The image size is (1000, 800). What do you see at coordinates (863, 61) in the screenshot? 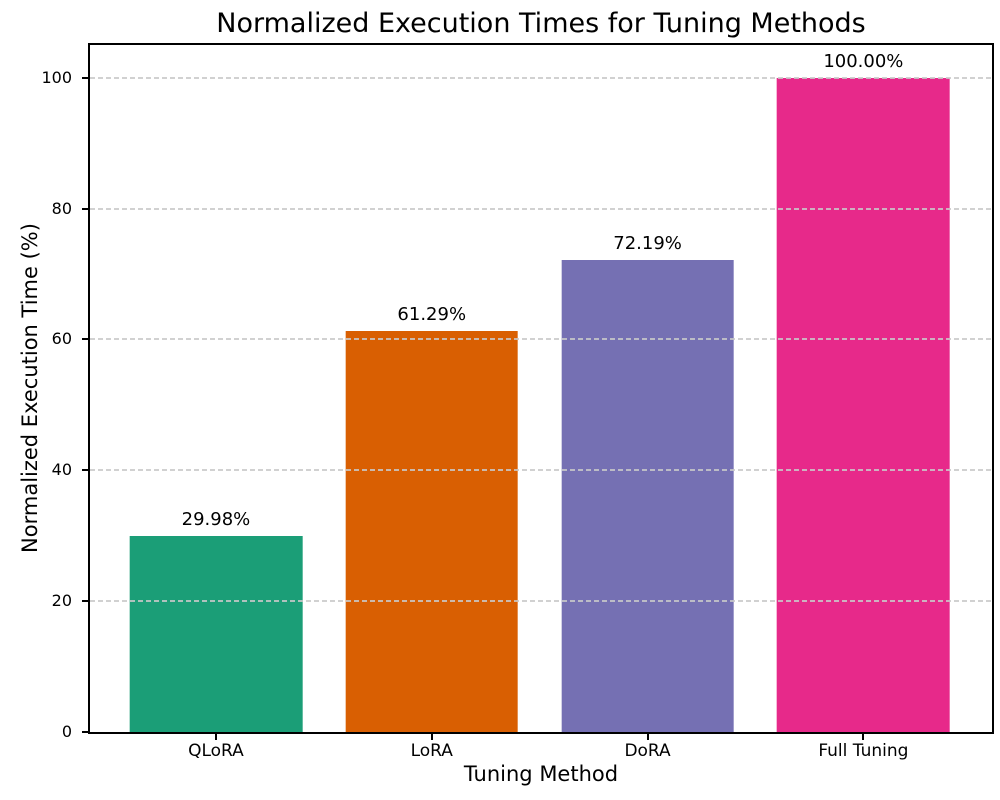
I see `bar-value-label: 100.00%` at bounding box center [863, 61].